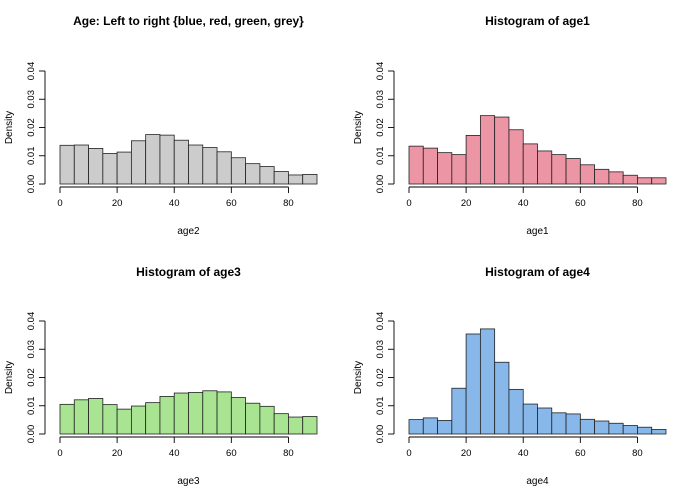 The width and height of the screenshot is (700, 500). Describe the element at coordinates (537, 272) in the screenshot. I see `chart-title: Histogram of age4` at that location.